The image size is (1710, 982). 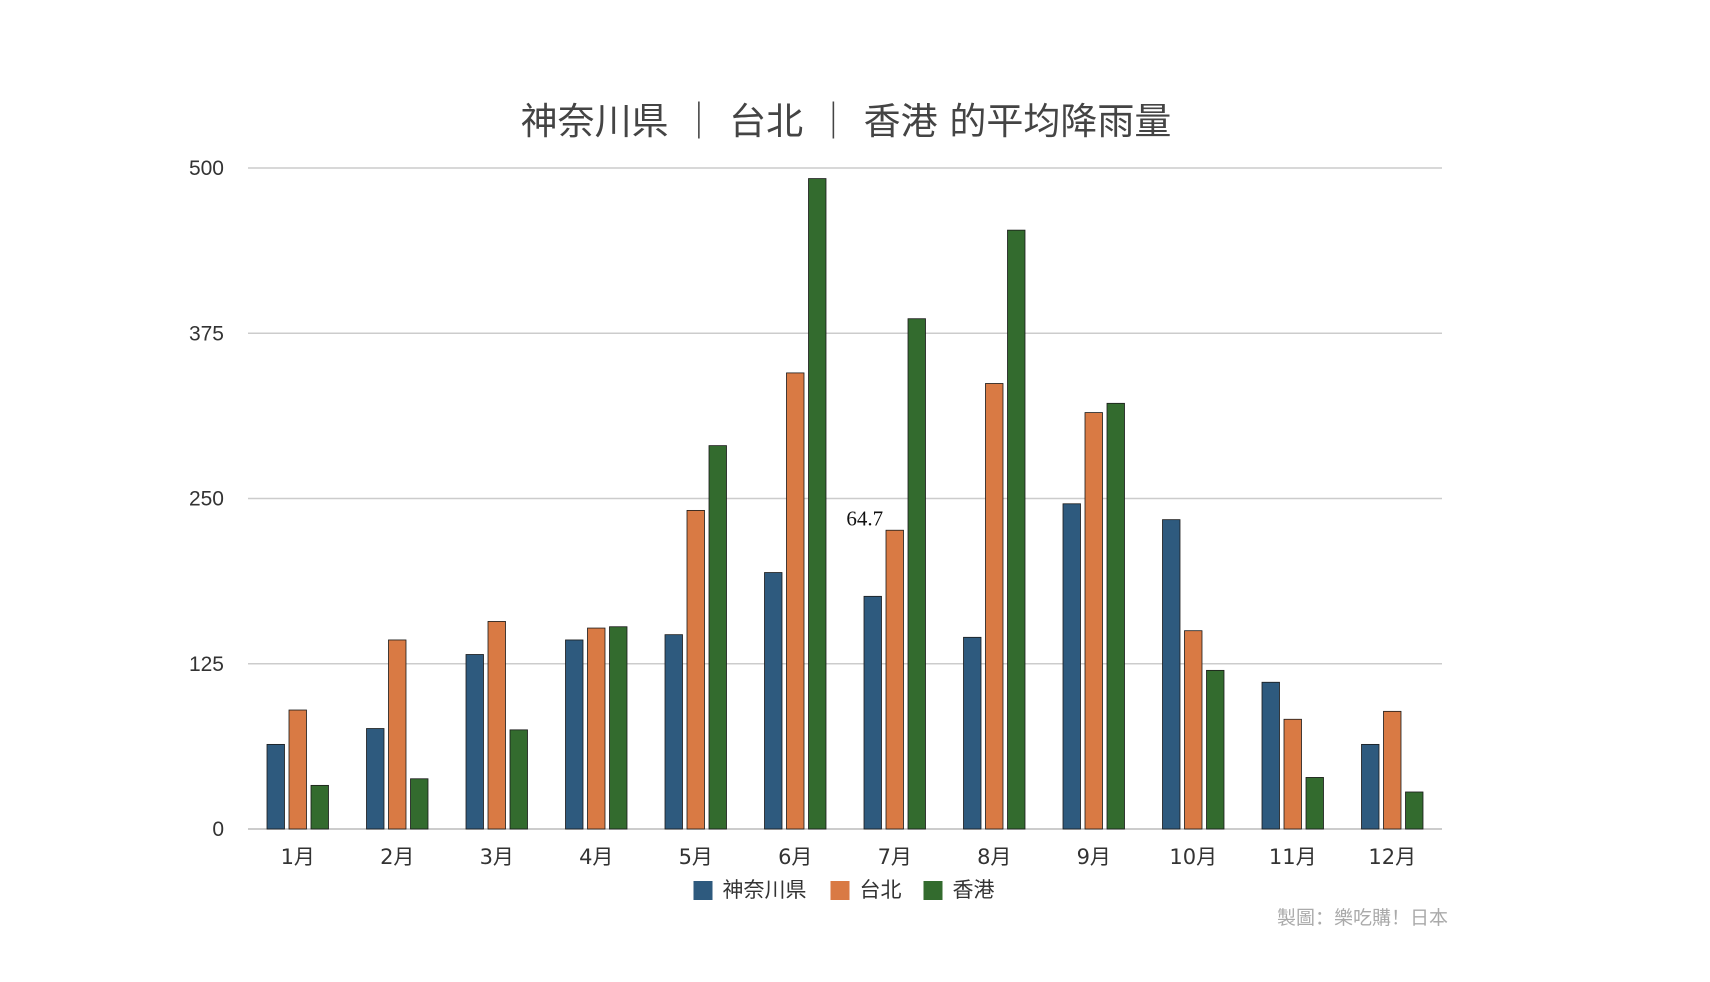 I want to click on x-tick-label: 1月, so click(x=298, y=857).